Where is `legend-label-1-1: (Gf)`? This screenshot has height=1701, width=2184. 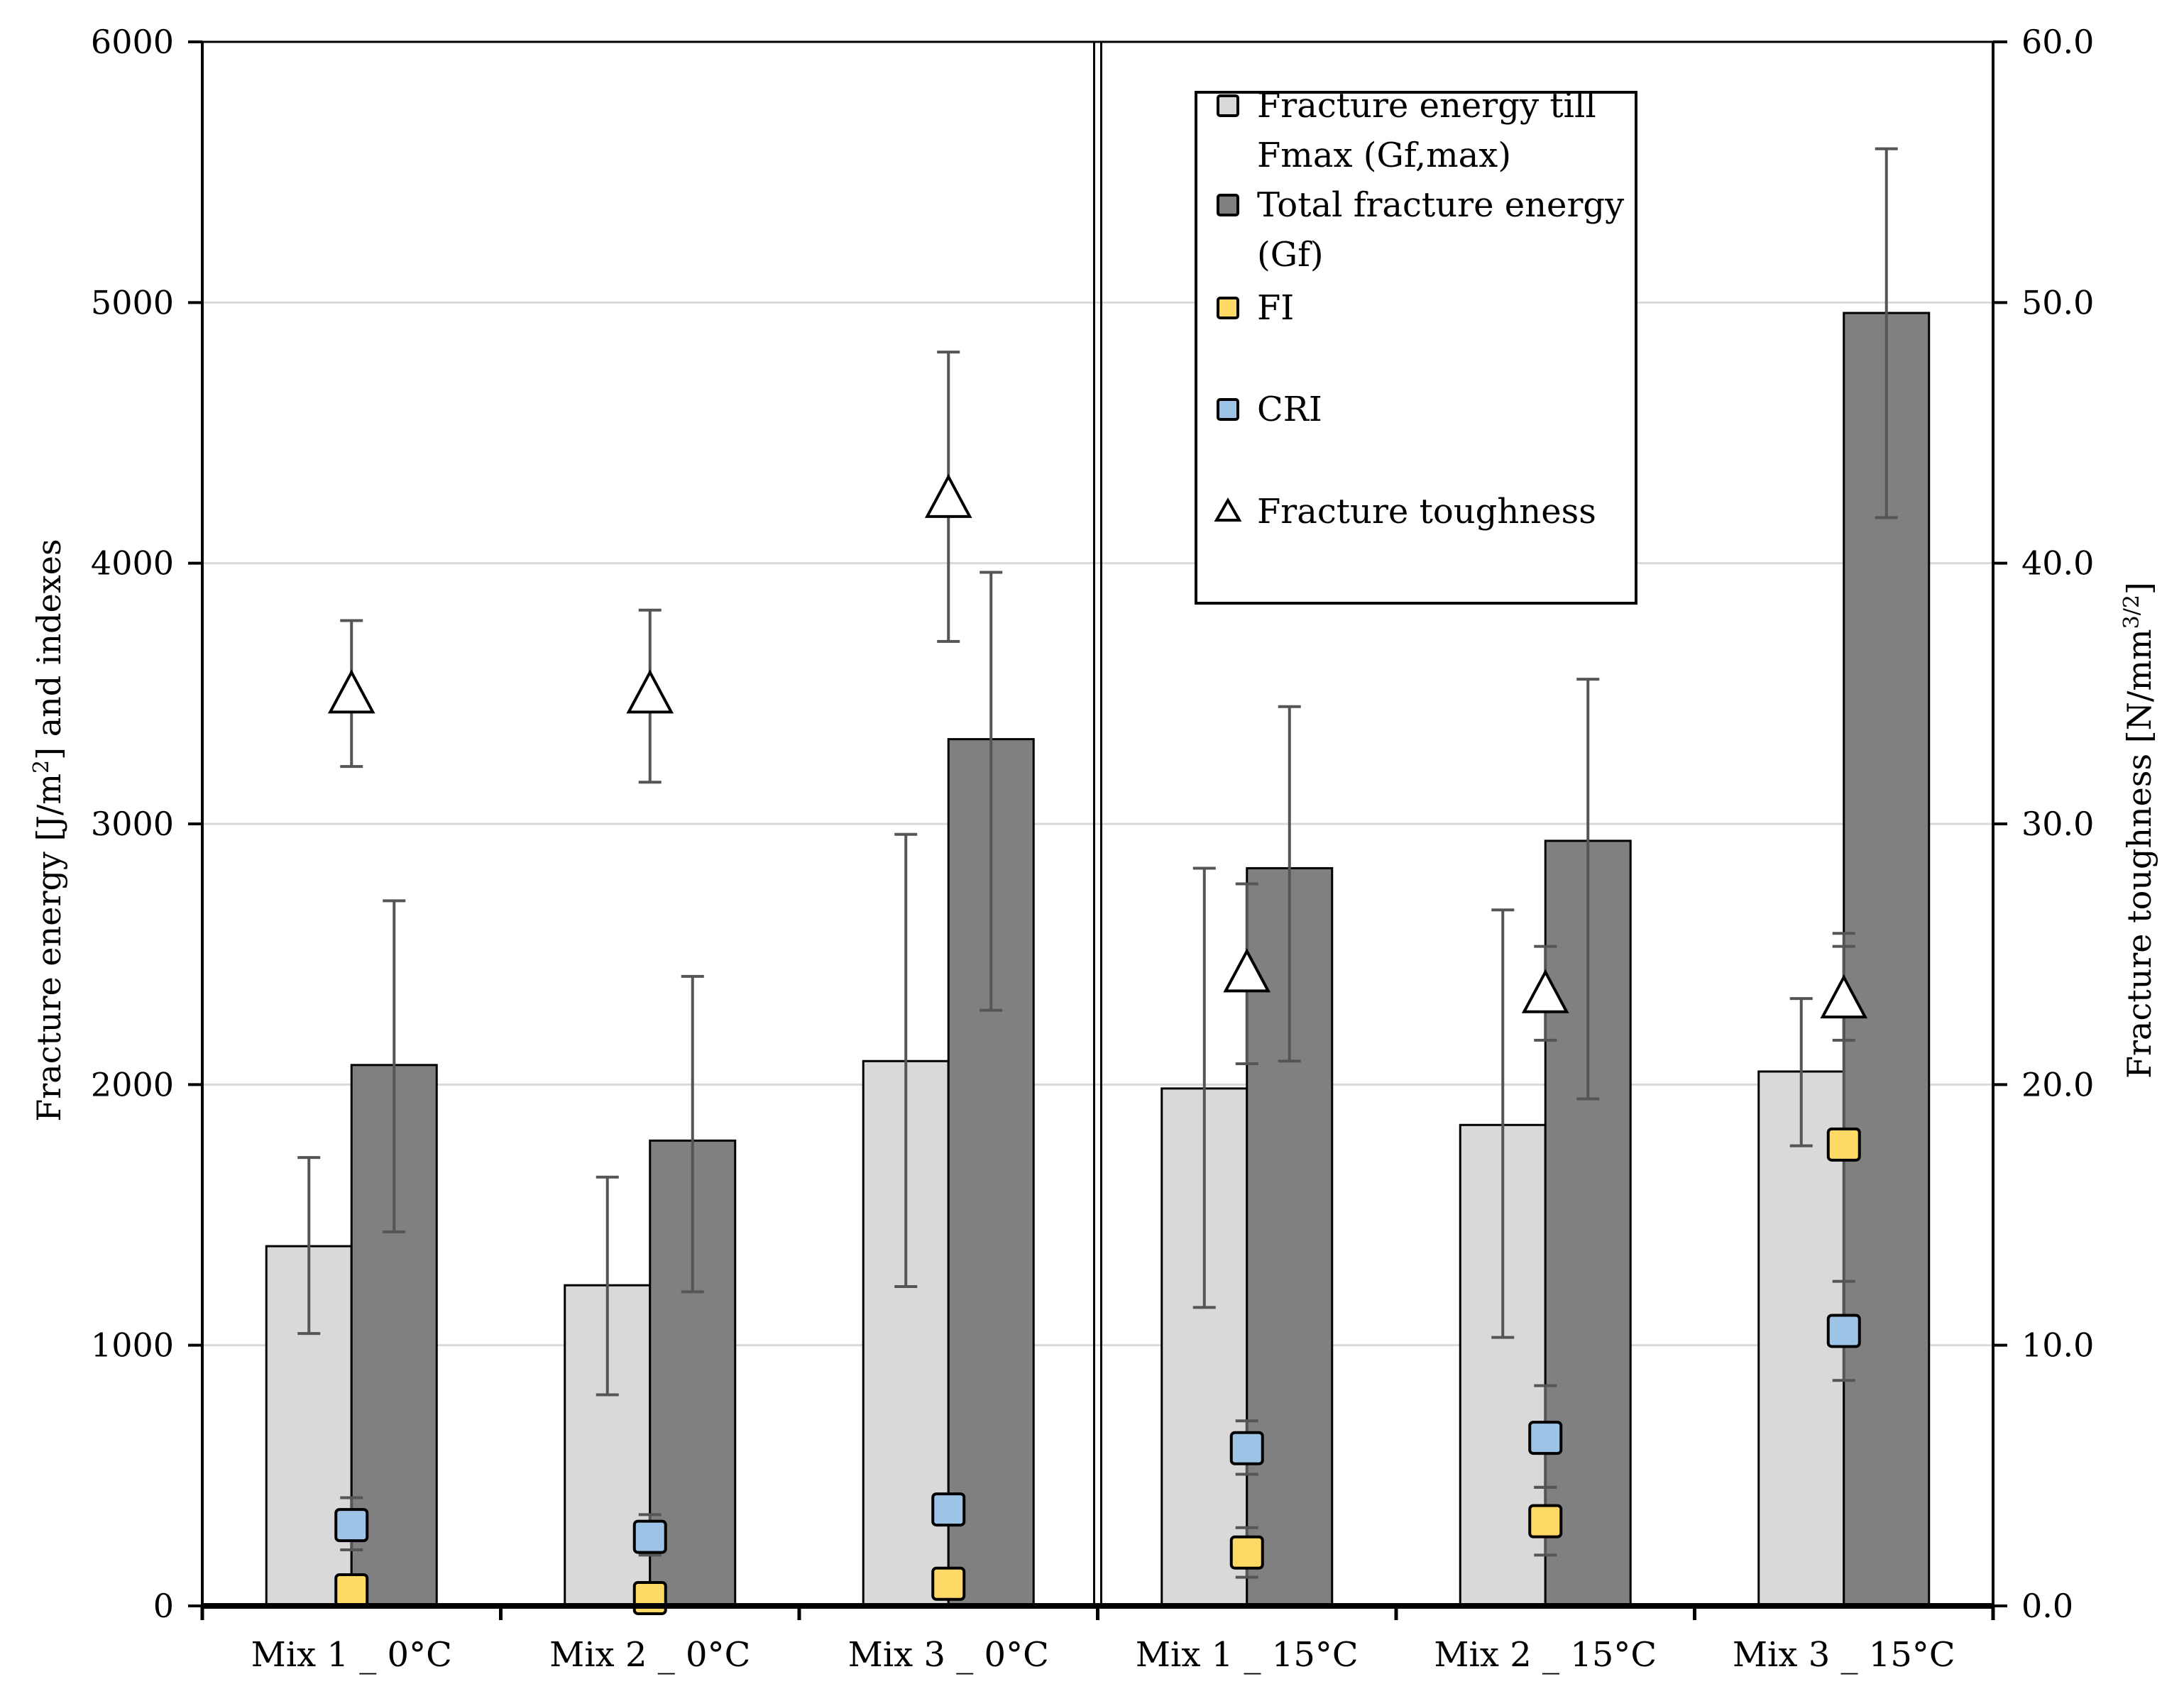
legend-label-1-1: (Gf) is located at coordinates (1291, 255).